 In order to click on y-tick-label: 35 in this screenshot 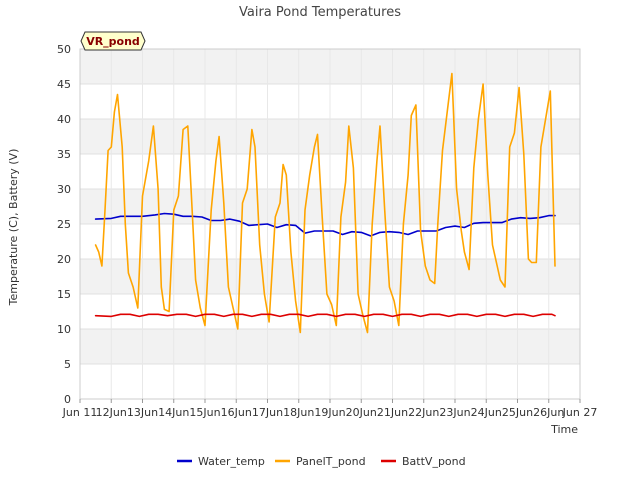, I will do `click(64, 154)`.